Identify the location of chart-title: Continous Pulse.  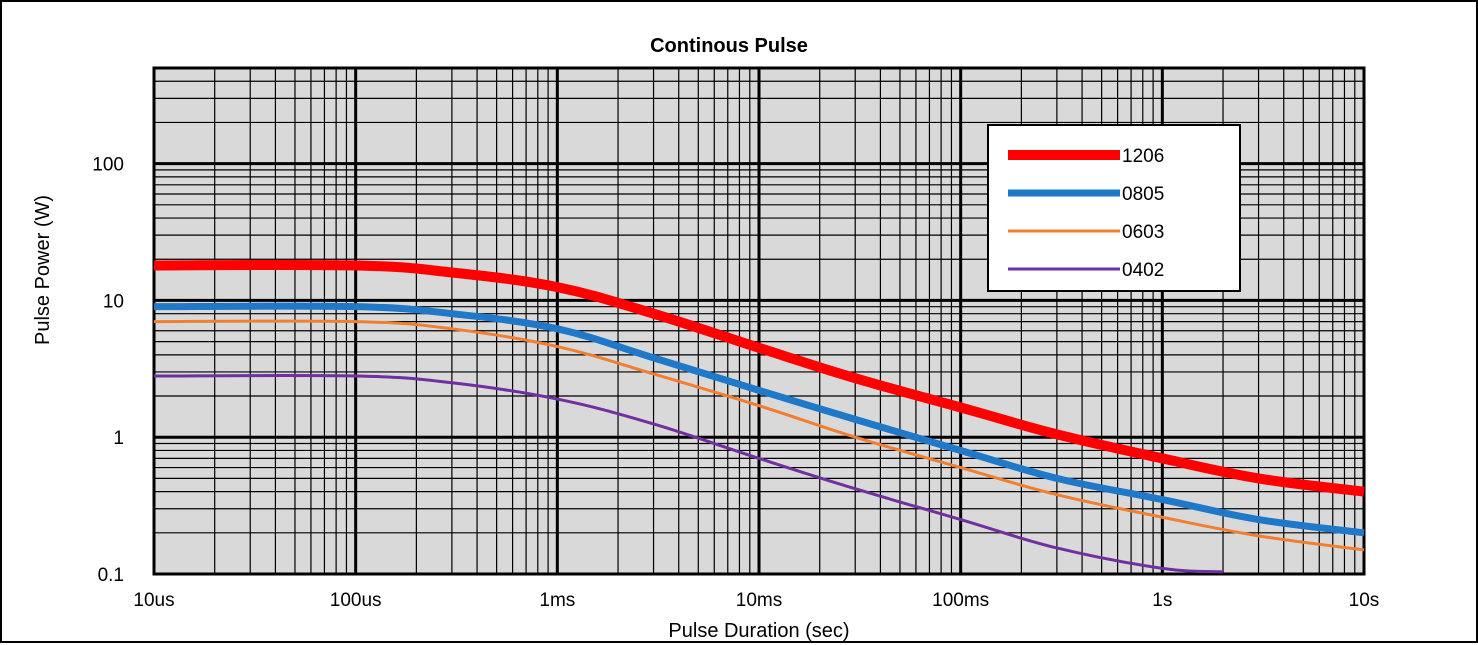
(729, 46).